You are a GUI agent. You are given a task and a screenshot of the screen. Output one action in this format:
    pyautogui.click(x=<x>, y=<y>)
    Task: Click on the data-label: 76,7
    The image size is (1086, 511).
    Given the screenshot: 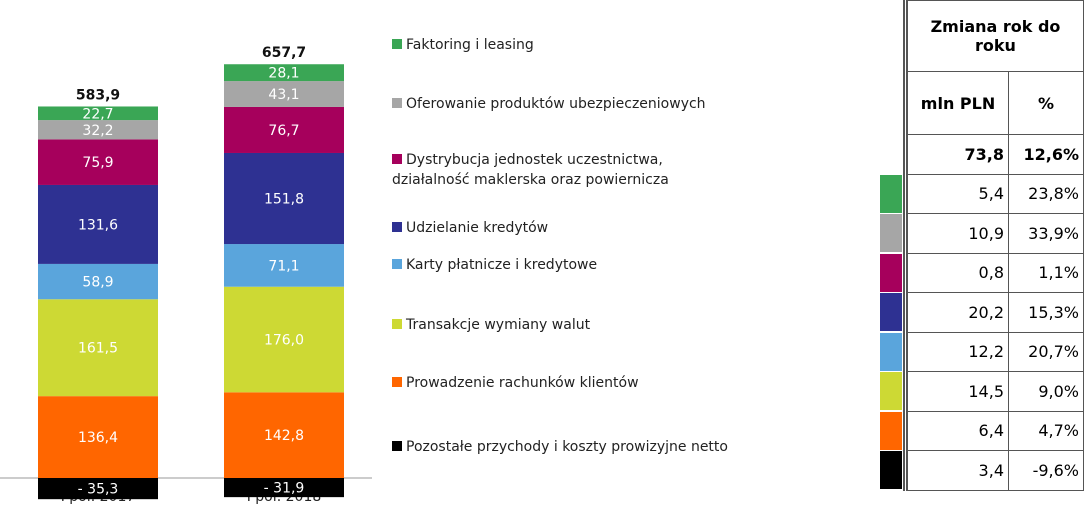 What is the action you would take?
    pyautogui.click(x=283, y=131)
    